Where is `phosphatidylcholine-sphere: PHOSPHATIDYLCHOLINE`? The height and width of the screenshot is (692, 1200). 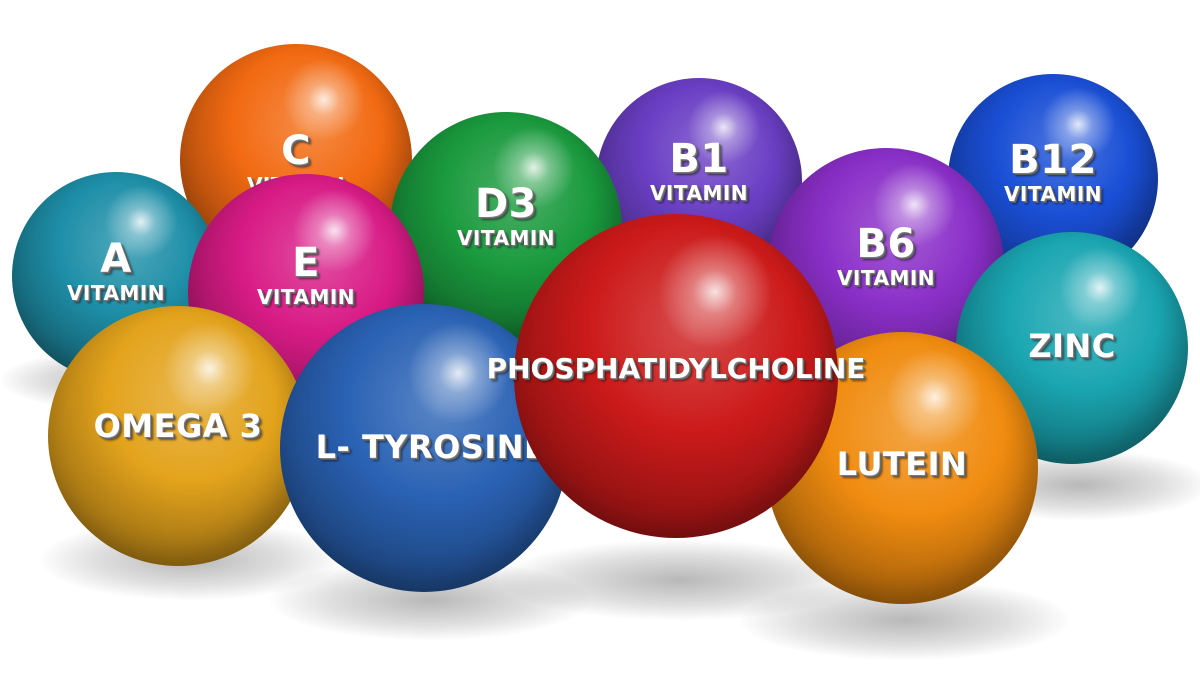 phosphatidylcholine-sphere: PHOSPHATIDYLCHOLINE is located at coordinates (676, 376).